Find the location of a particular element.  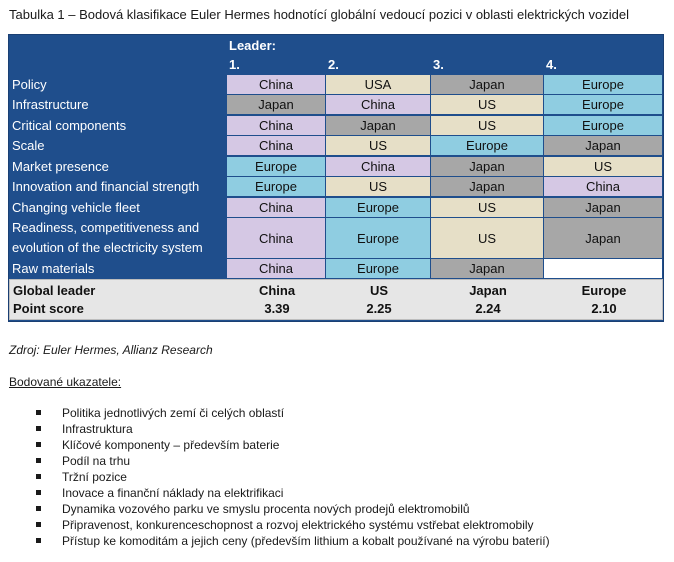

point-score-3: 2.24 is located at coordinates (488, 308).